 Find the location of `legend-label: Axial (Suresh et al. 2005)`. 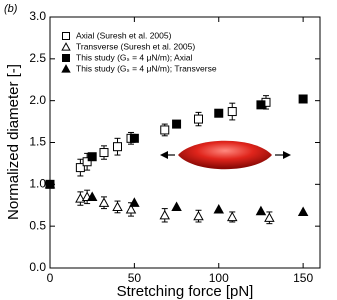

legend-label: Axial (Suresh et al. 2005) is located at coordinates (124, 35).